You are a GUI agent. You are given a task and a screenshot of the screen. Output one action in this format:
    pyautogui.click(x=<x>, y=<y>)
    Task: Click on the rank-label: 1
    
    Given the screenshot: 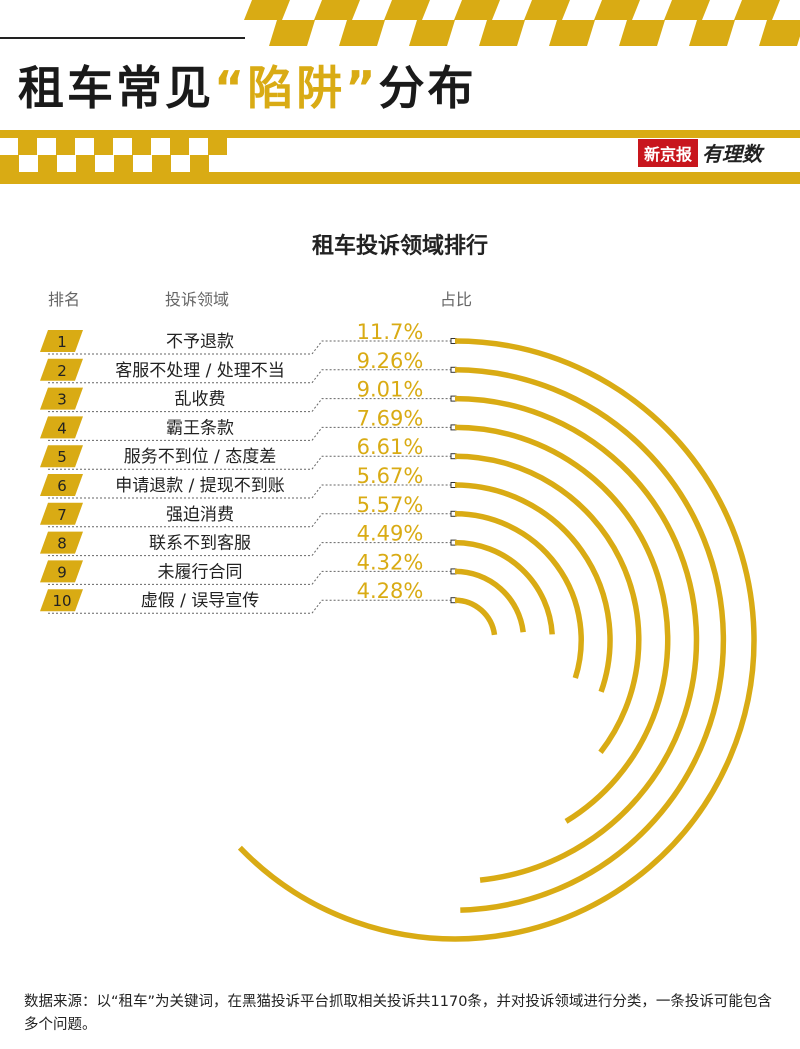 What is the action you would take?
    pyautogui.click(x=62, y=342)
    